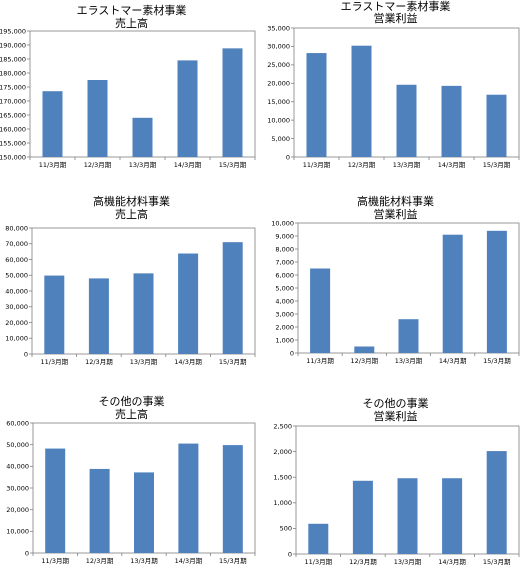 The image size is (527, 567). Describe the element at coordinates (284, 236) in the screenshot. I see `y-tick-label: 9,000` at that location.